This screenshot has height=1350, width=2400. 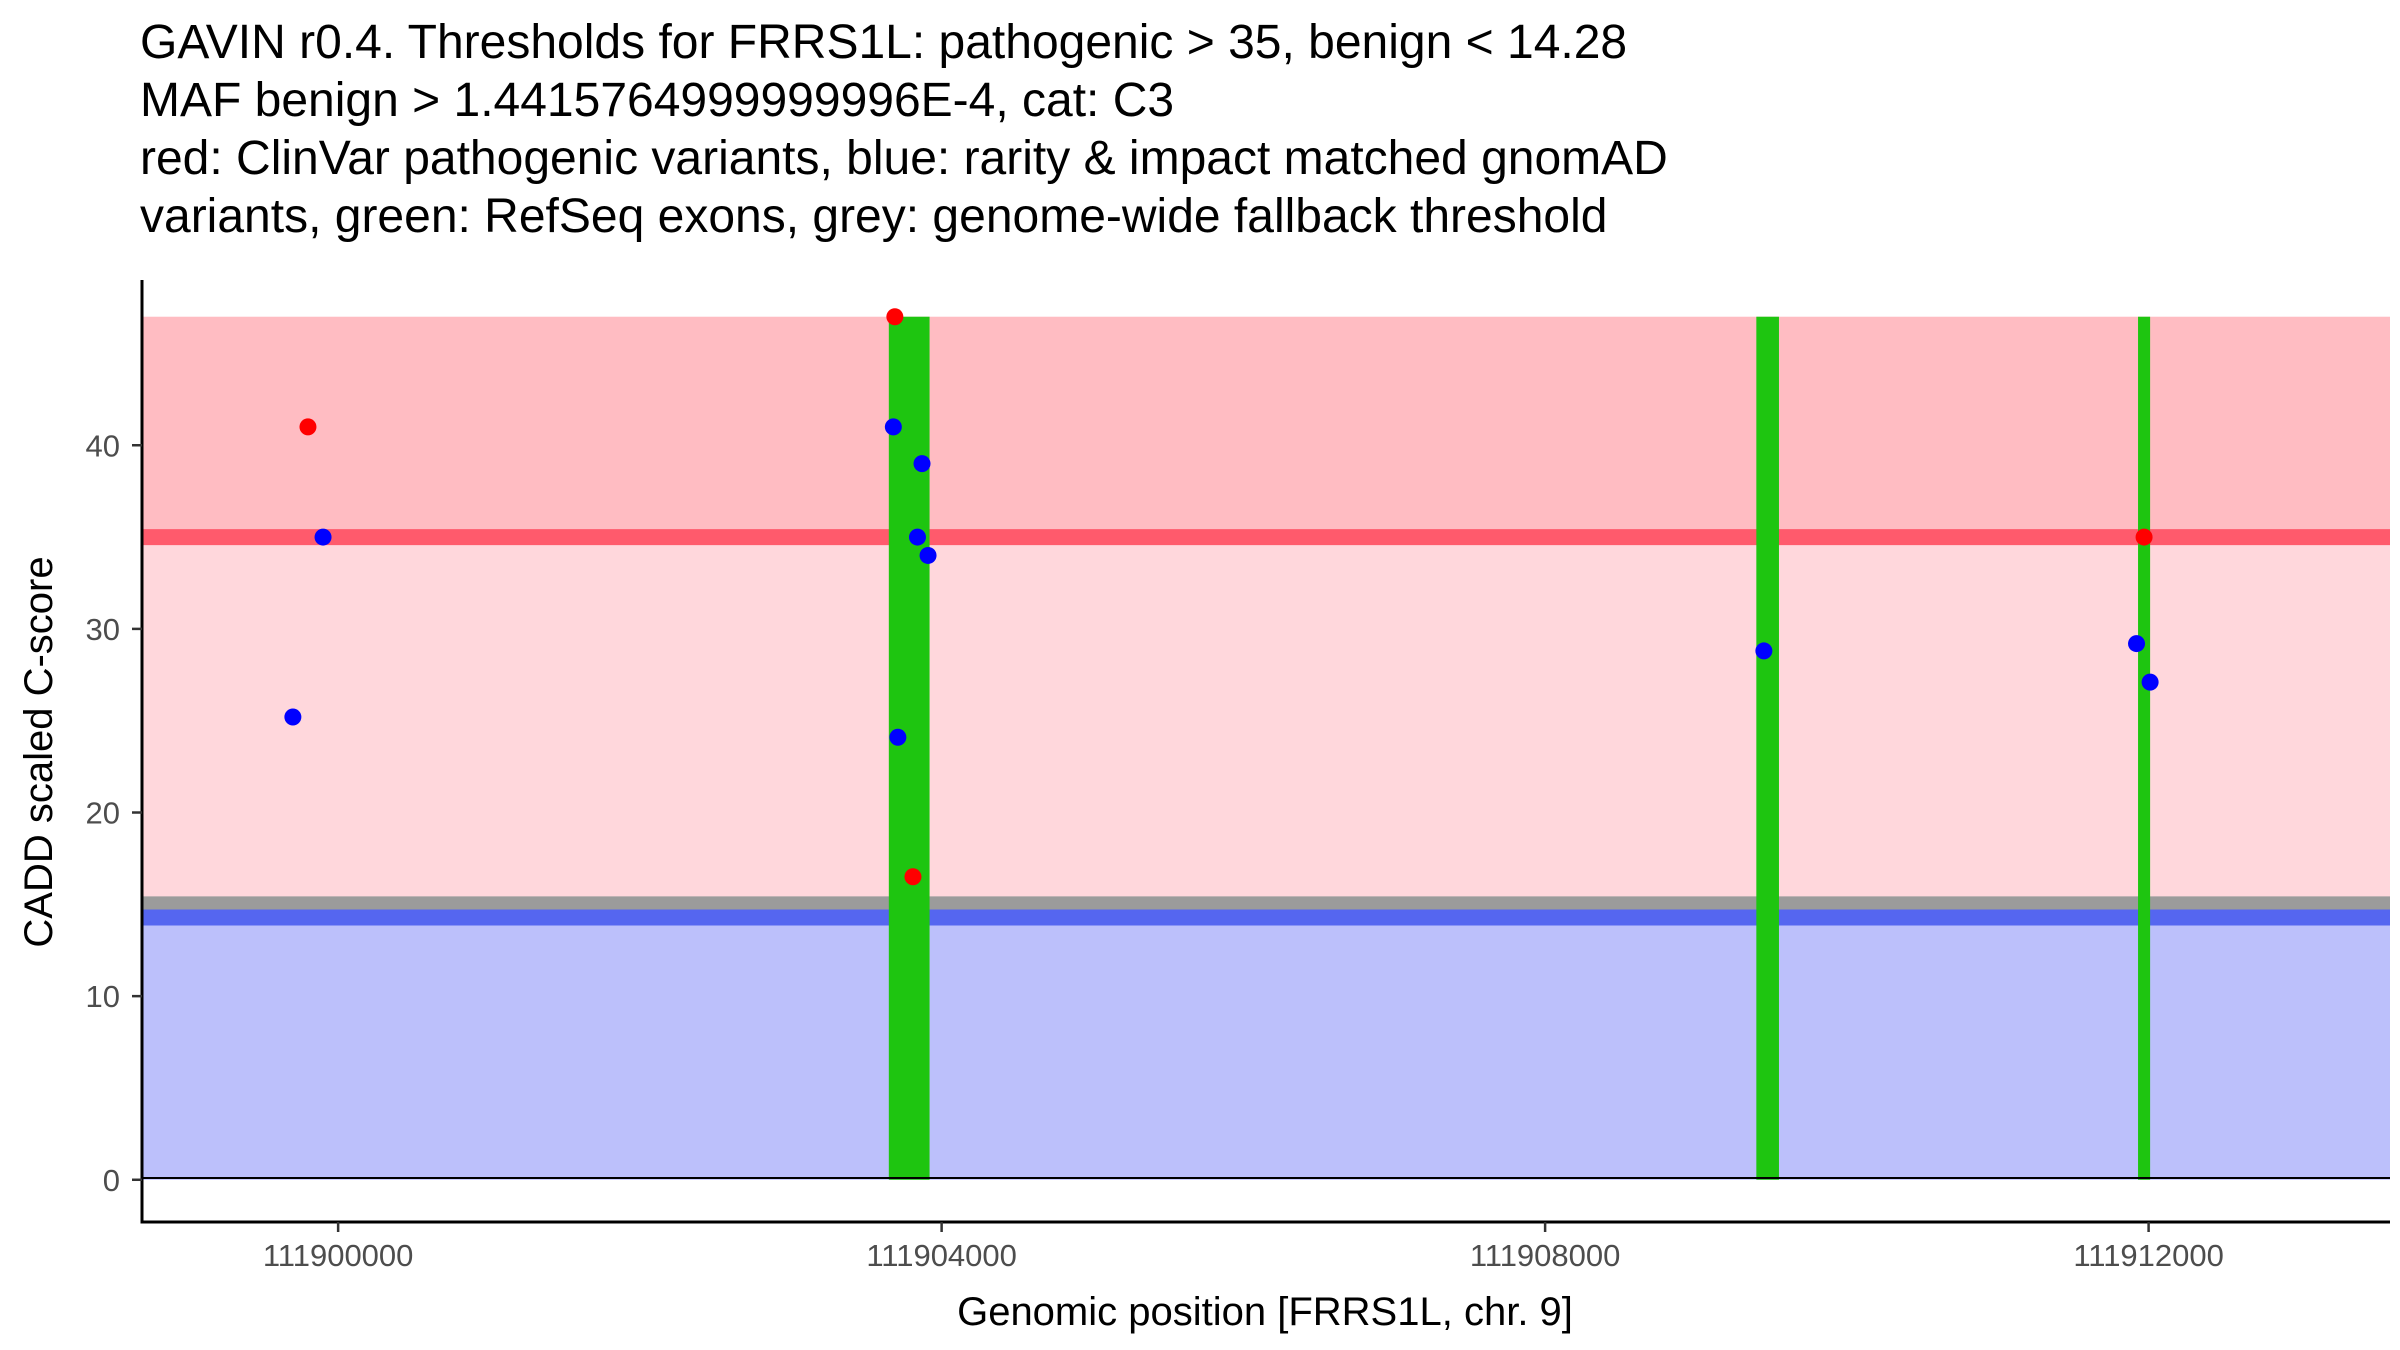 What do you see at coordinates (103, 445) in the screenshot?
I see `y-tick-label: 40` at bounding box center [103, 445].